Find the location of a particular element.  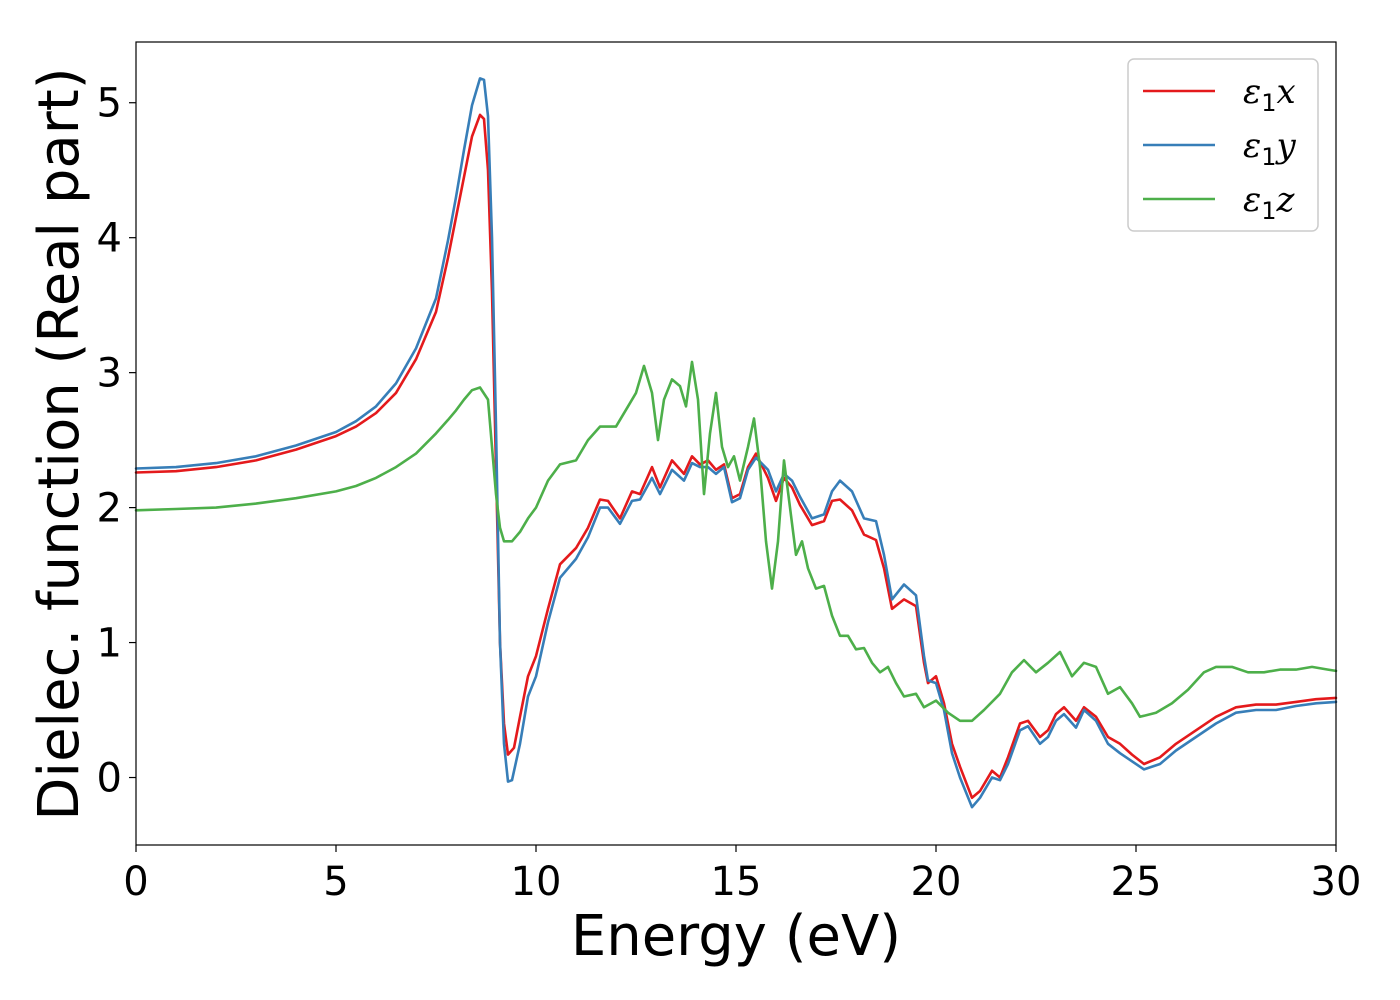

x-tick-label: 25 is located at coordinates (1136, 882).